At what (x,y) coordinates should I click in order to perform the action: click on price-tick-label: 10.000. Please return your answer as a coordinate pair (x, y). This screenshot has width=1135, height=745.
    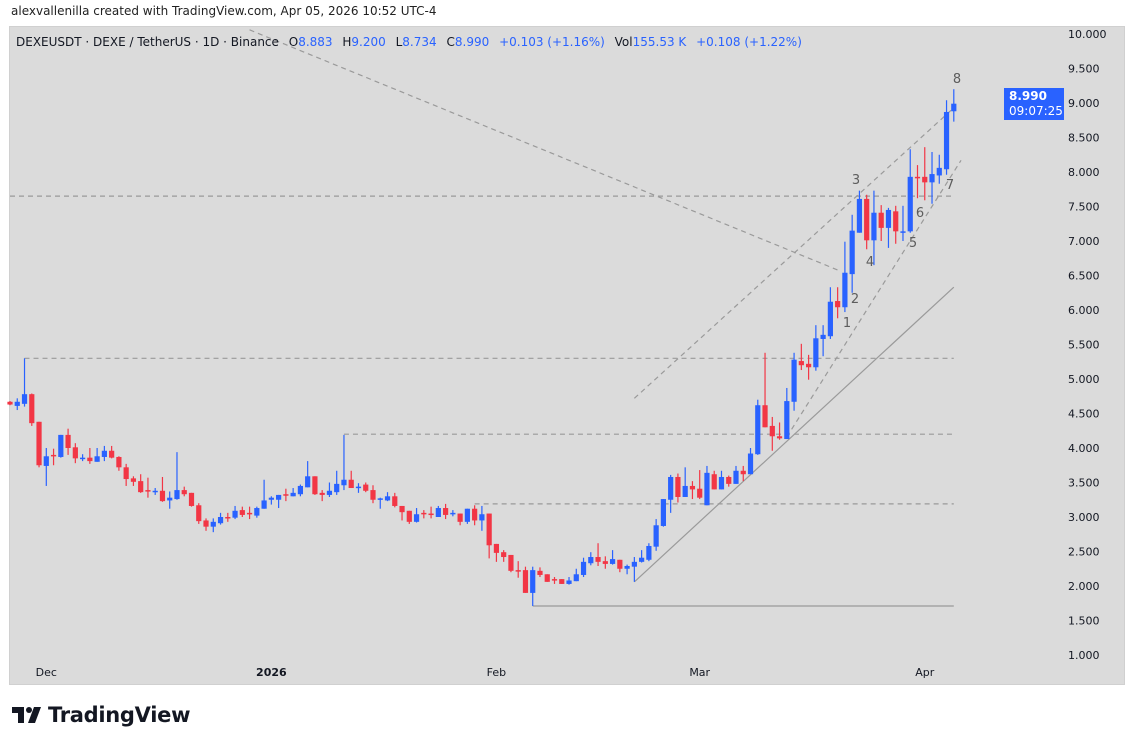
    Looking at the image, I should click on (1087, 34).